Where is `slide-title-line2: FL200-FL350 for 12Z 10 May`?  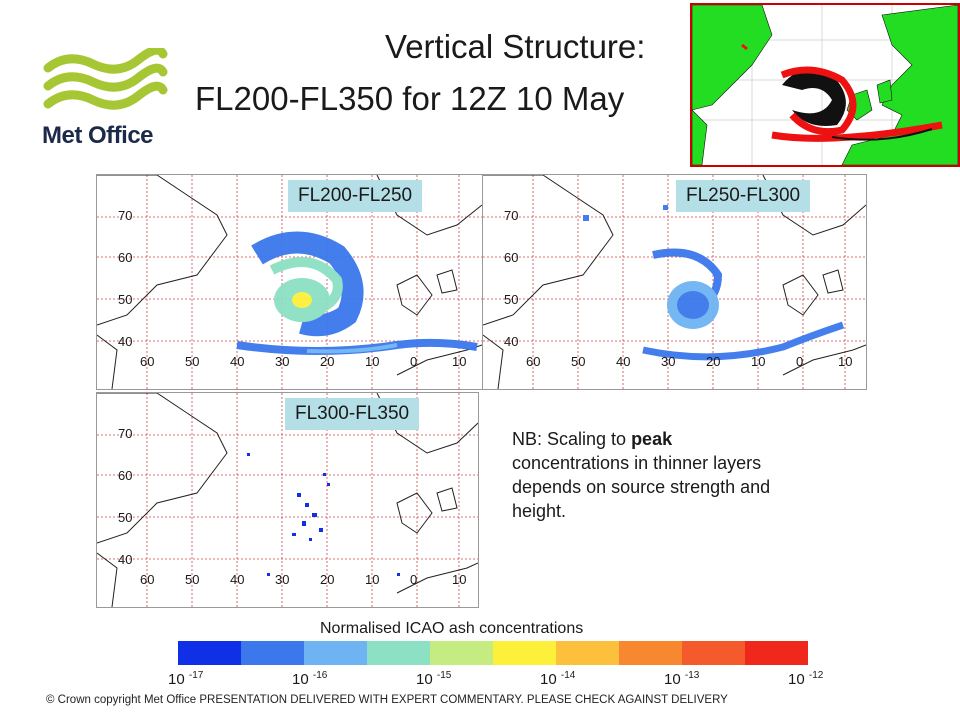
slide-title-line2: FL200-FL350 for 12Z 10 May is located at coordinates (410, 98).